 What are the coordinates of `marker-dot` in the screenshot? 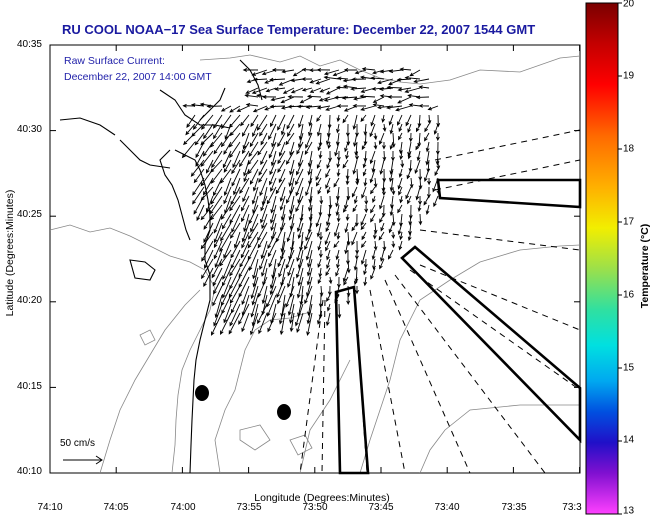 It's located at (202, 393).